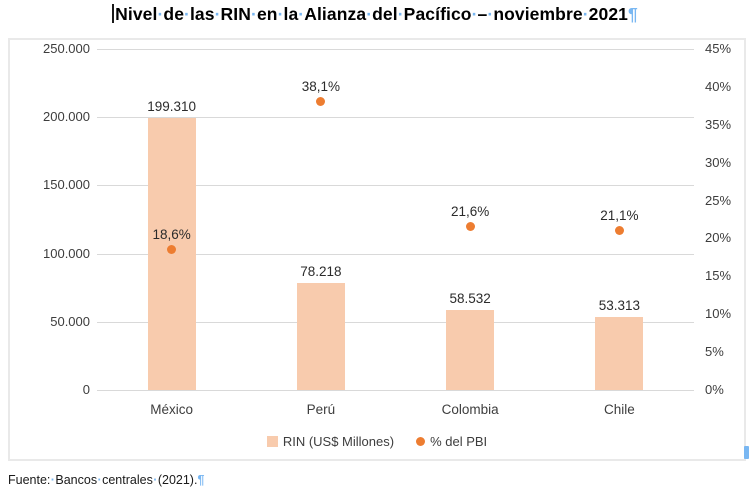 The image size is (750, 497). I want to click on bar-value-label: 199.310, so click(172, 106).